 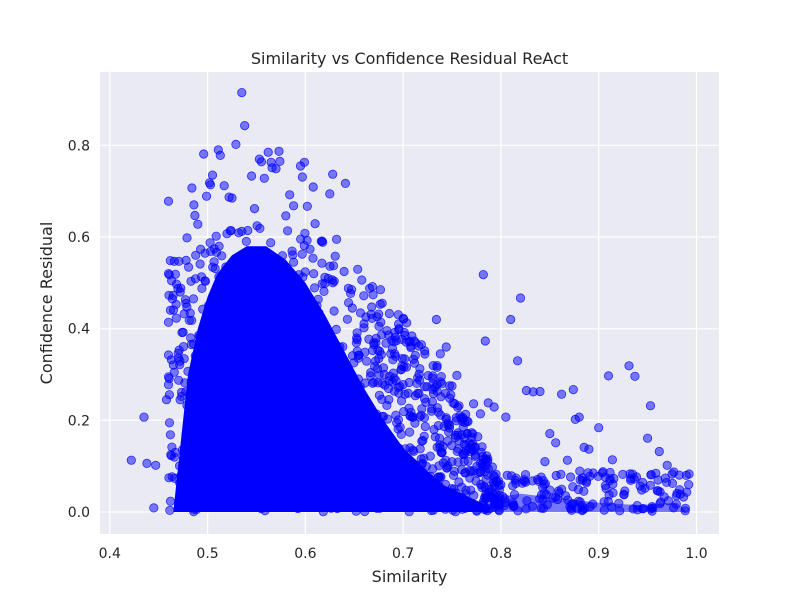 What do you see at coordinates (305, 554) in the screenshot?
I see `x-tick-label: 0.6` at bounding box center [305, 554].